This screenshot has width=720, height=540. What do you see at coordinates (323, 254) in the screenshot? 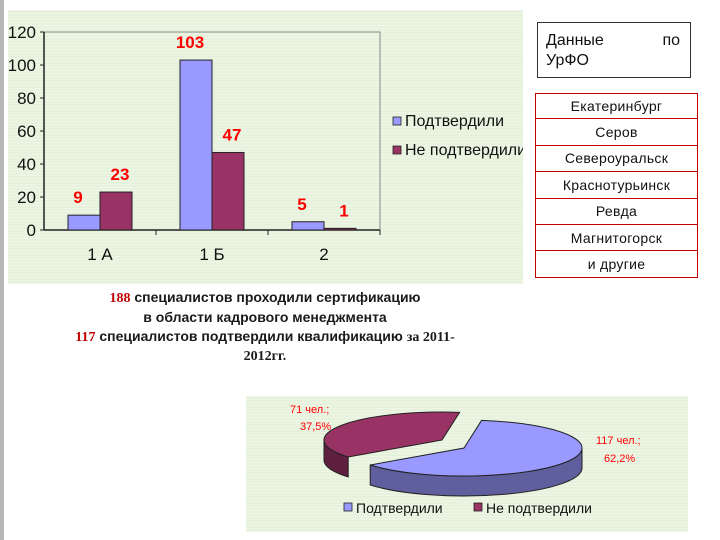
I see `x-tick-label: 2` at bounding box center [323, 254].